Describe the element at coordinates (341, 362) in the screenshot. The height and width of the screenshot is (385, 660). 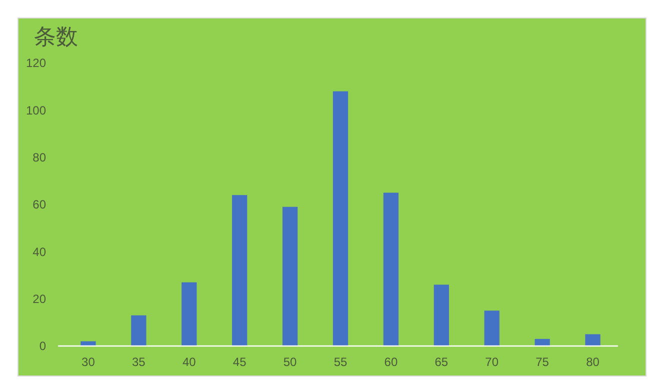
I see `x-tick-label: 55` at that location.